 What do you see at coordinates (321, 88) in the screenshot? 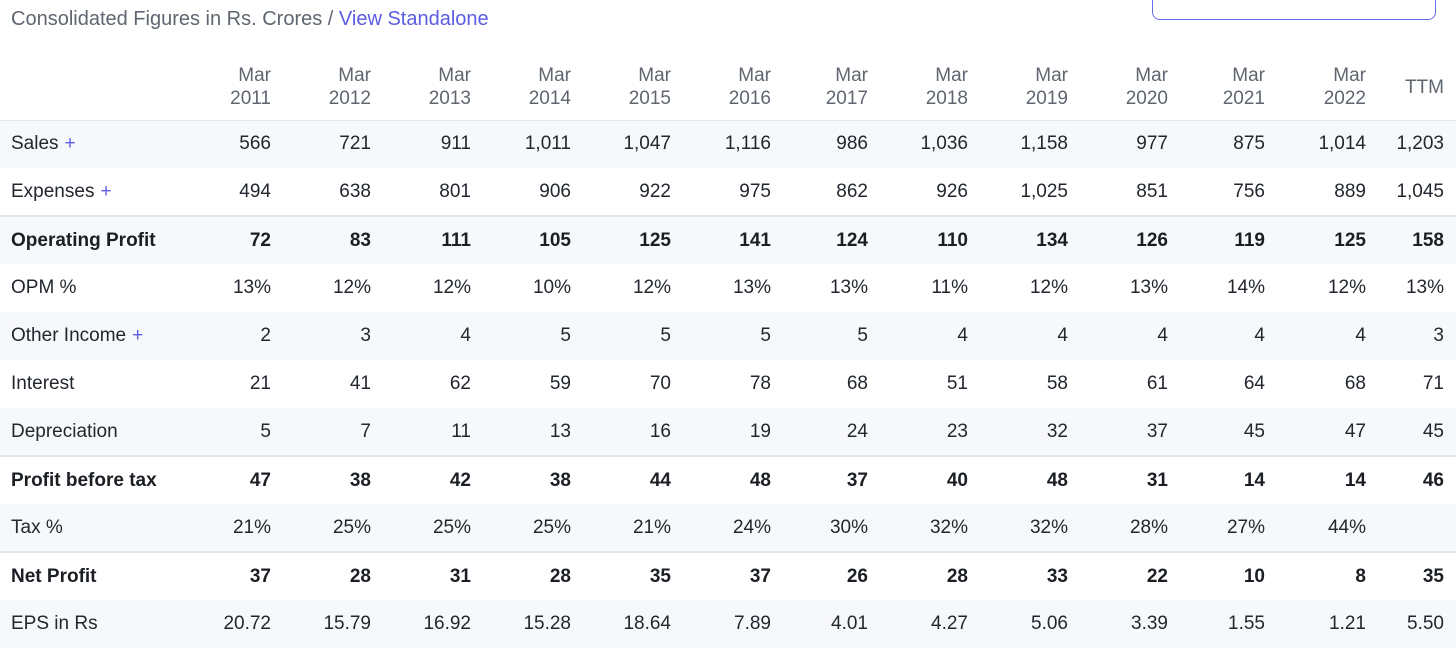
I see `column-header: Mar 2012` at bounding box center [321, 88].